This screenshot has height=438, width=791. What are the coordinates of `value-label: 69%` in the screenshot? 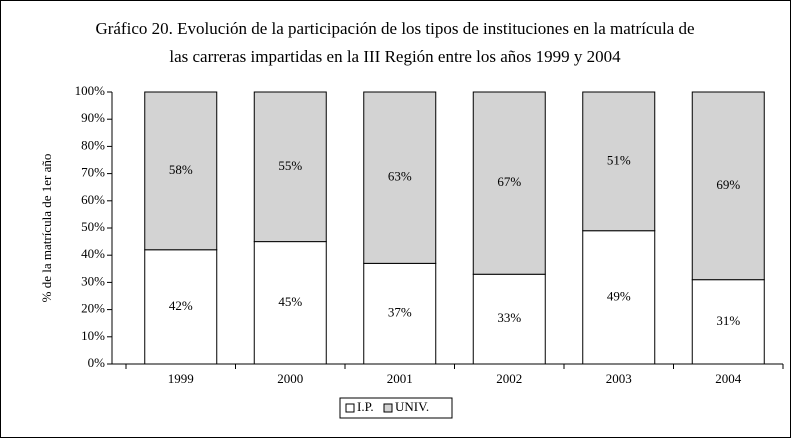 It's located at (728, 184).